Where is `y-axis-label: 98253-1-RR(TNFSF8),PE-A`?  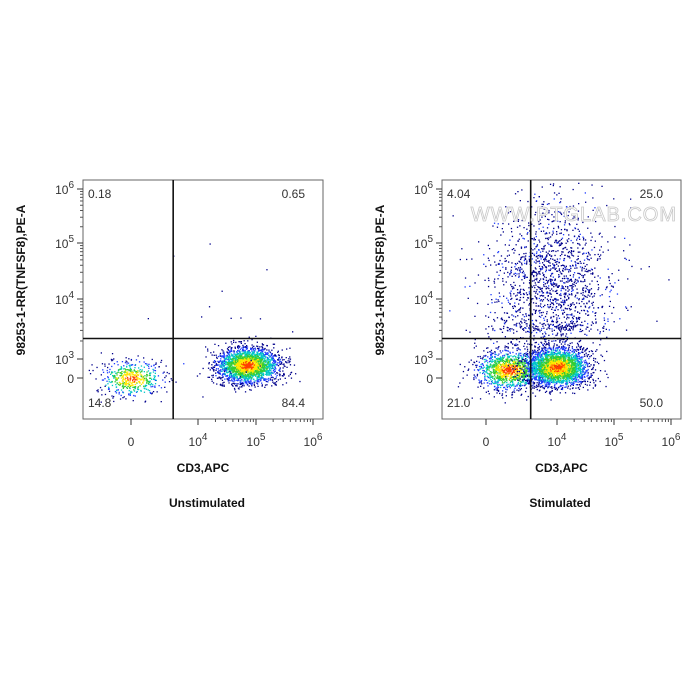 y-axis-label: 98253-1-RR(TNFSF8),PE-A is located at coordinates (21, 279).